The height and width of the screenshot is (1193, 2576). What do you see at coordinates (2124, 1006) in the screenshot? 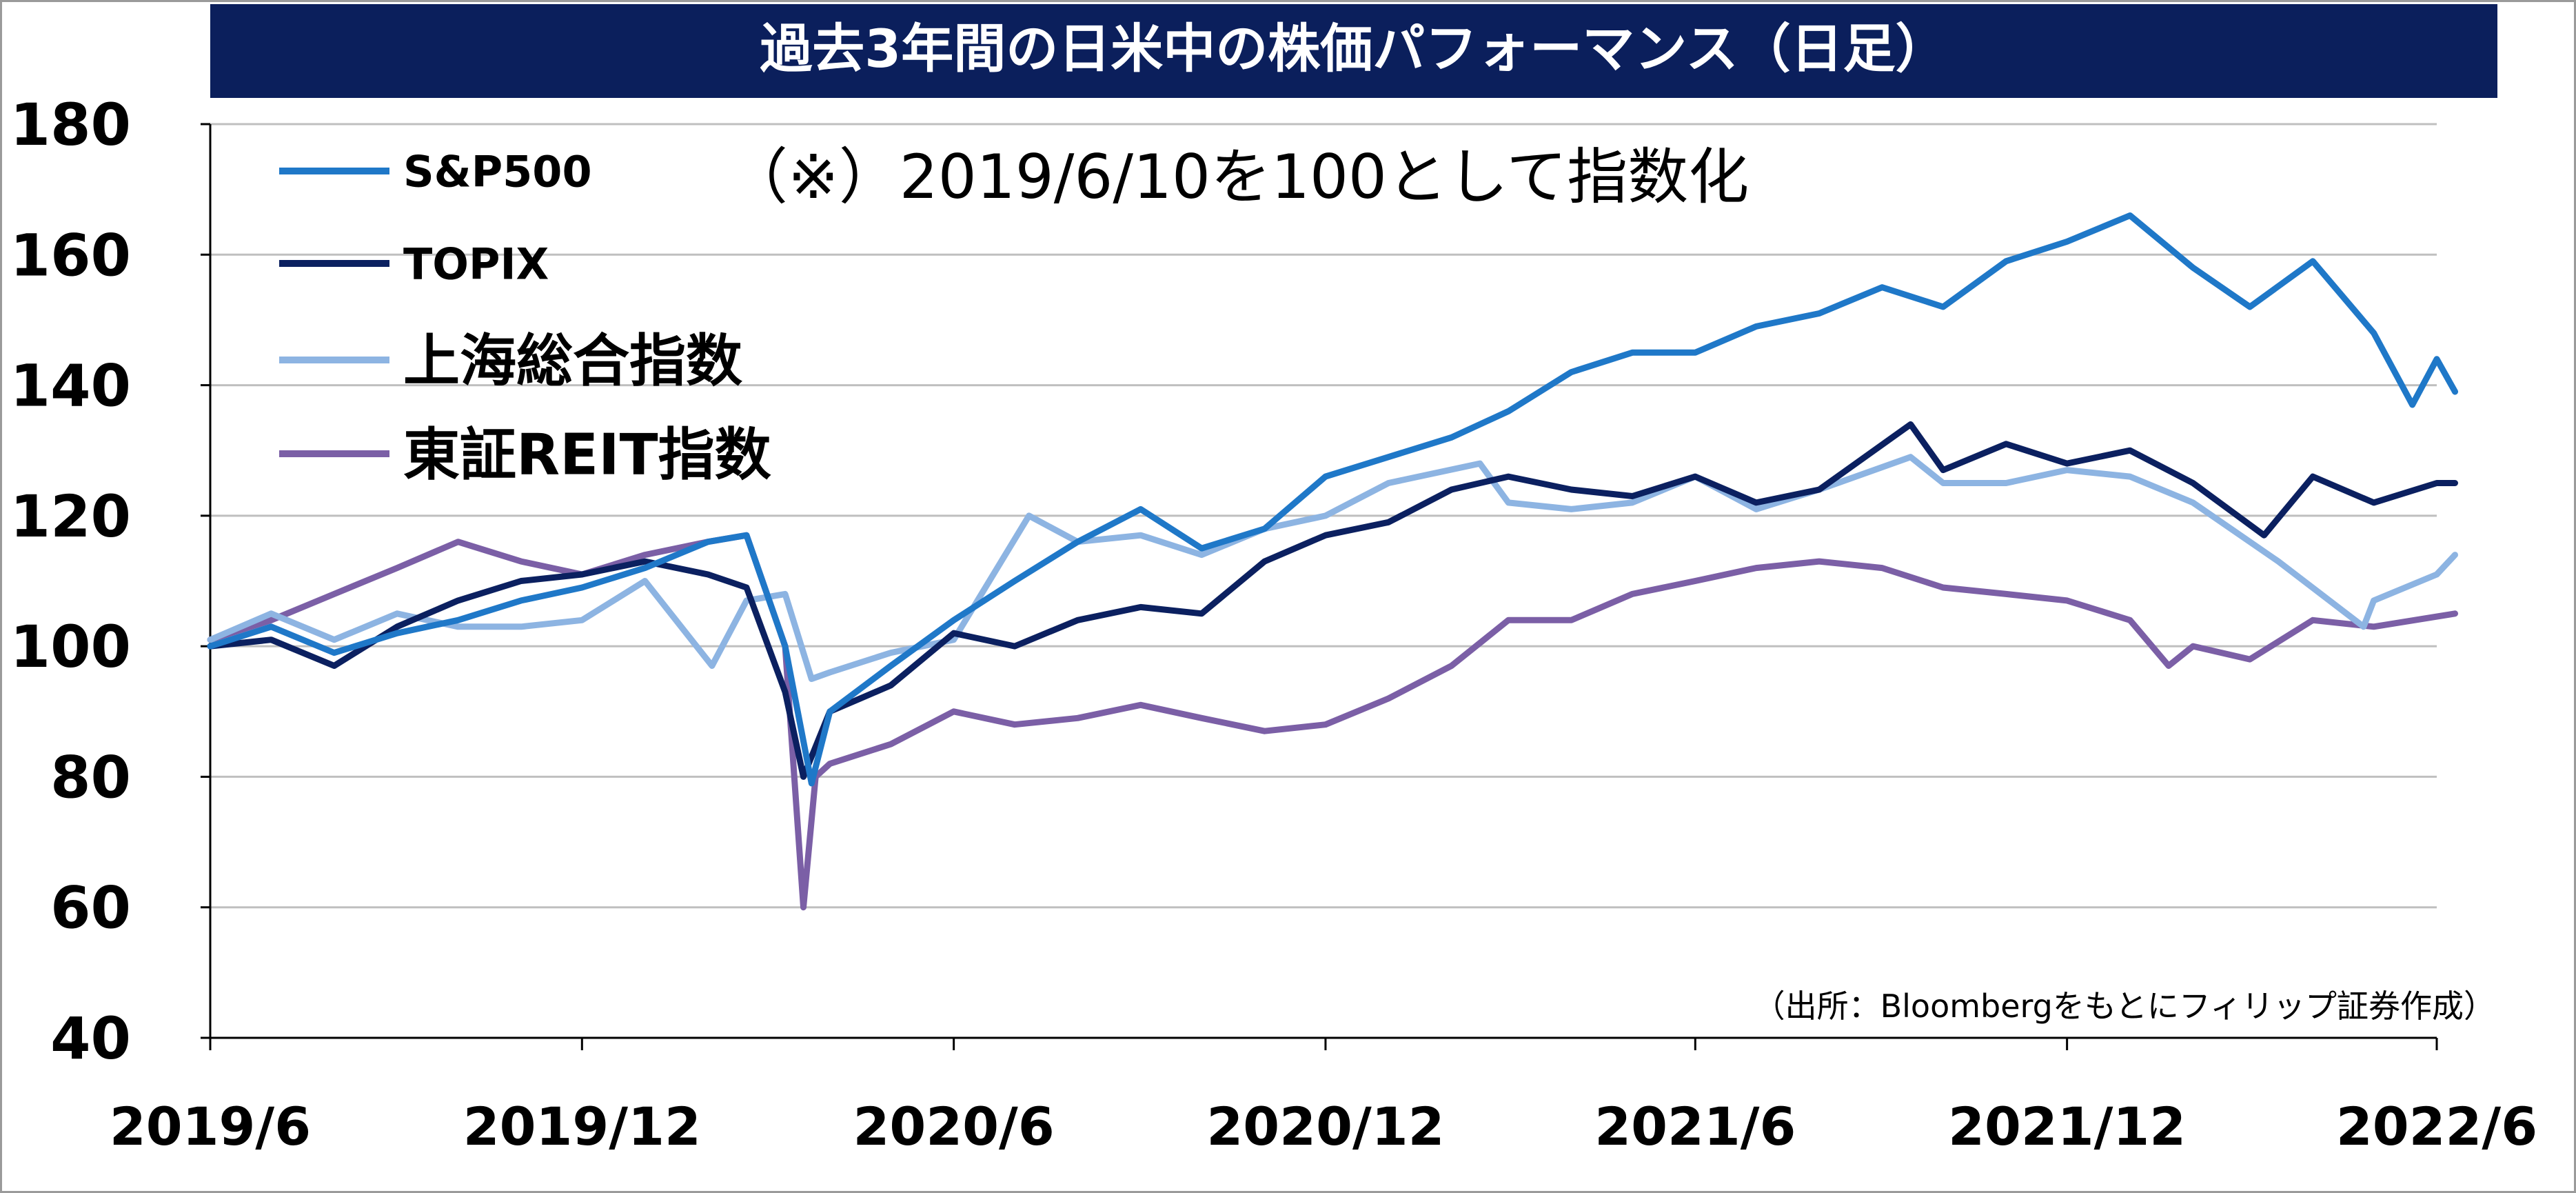
I see `source-note: （出所：Bloombergをもとにフィリップ証券作成）` at bounding box center [2124, 1006].